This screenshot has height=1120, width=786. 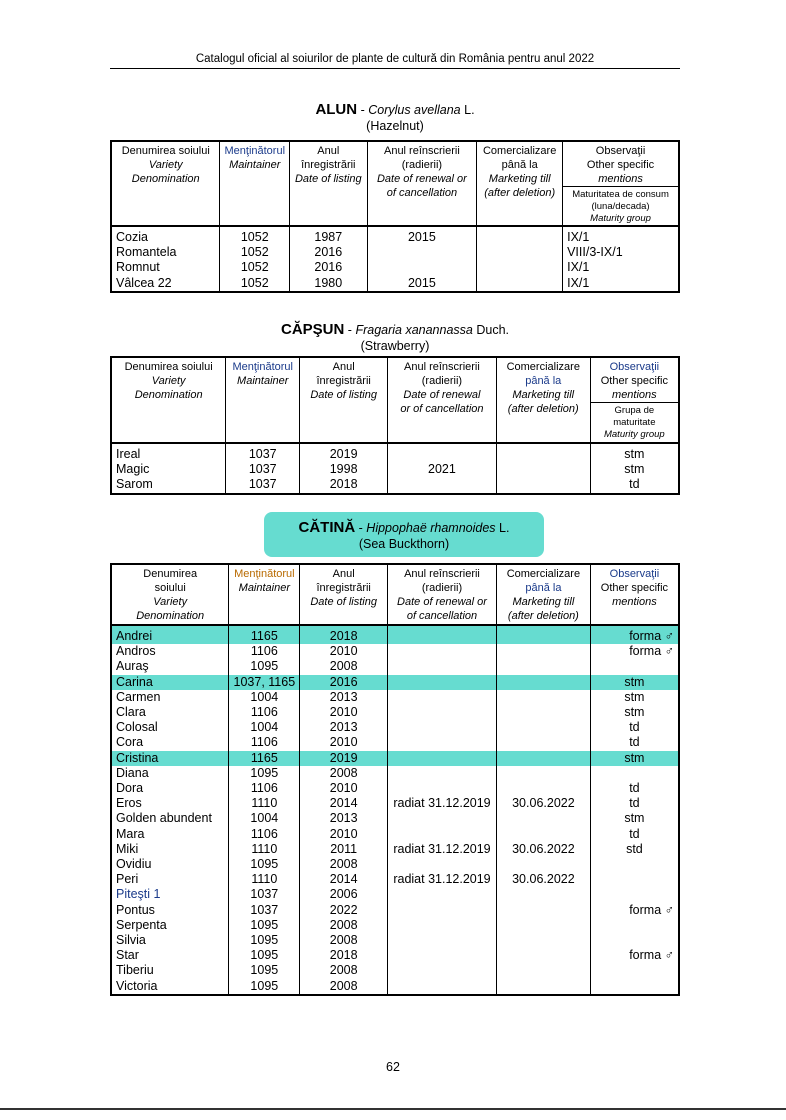 What do you see at coordinates (264, 910) in the screenshot?
I see `maintainer: 1037` at bounding box center [264, 910].